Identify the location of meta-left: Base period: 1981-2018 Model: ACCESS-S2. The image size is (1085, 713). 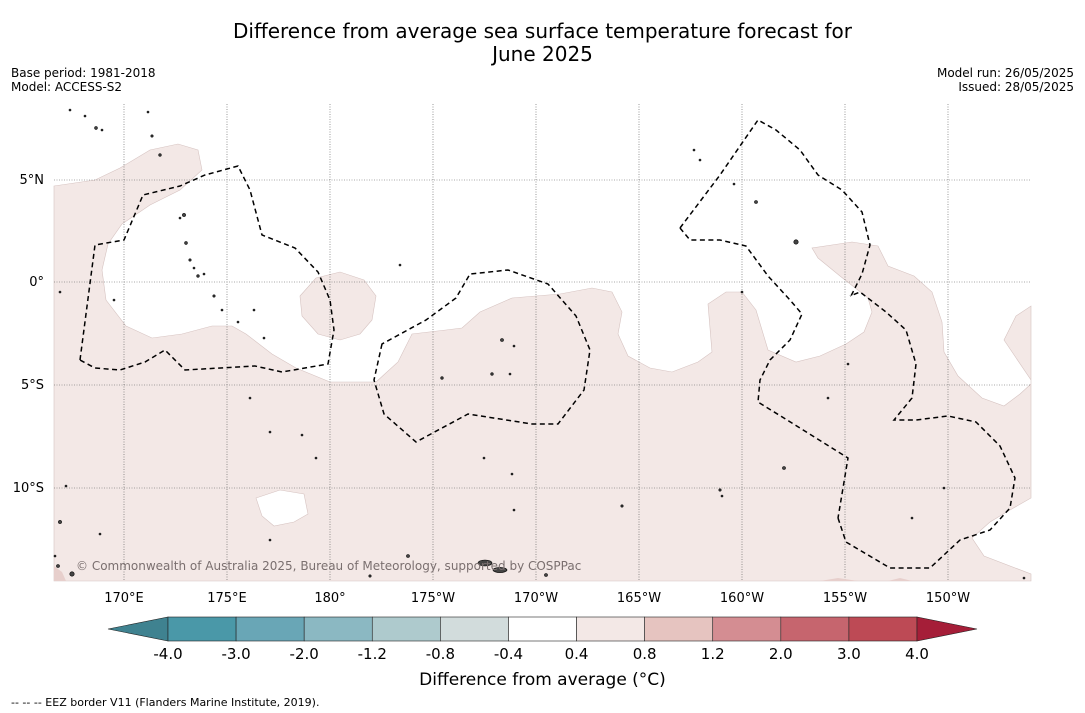
(83, 80).